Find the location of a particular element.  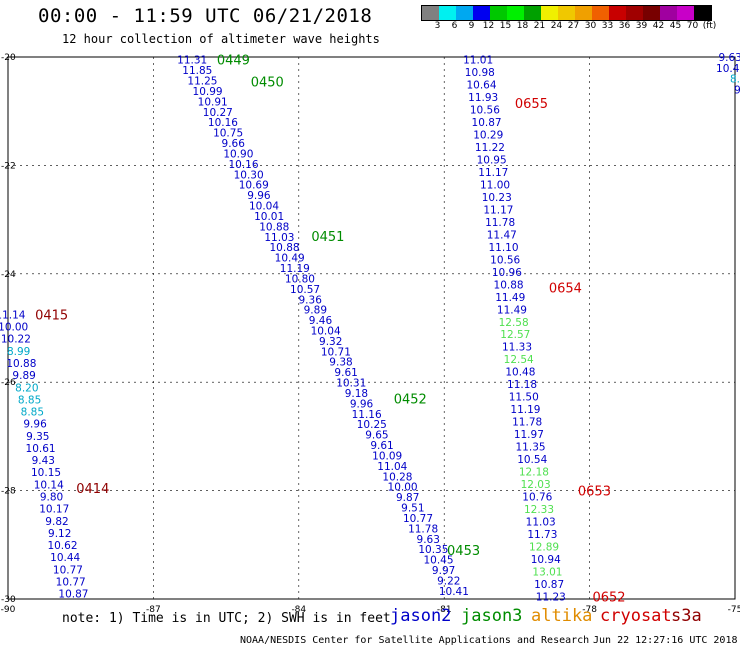

swh-value: 12.54 is located at coordinates (519, 360).